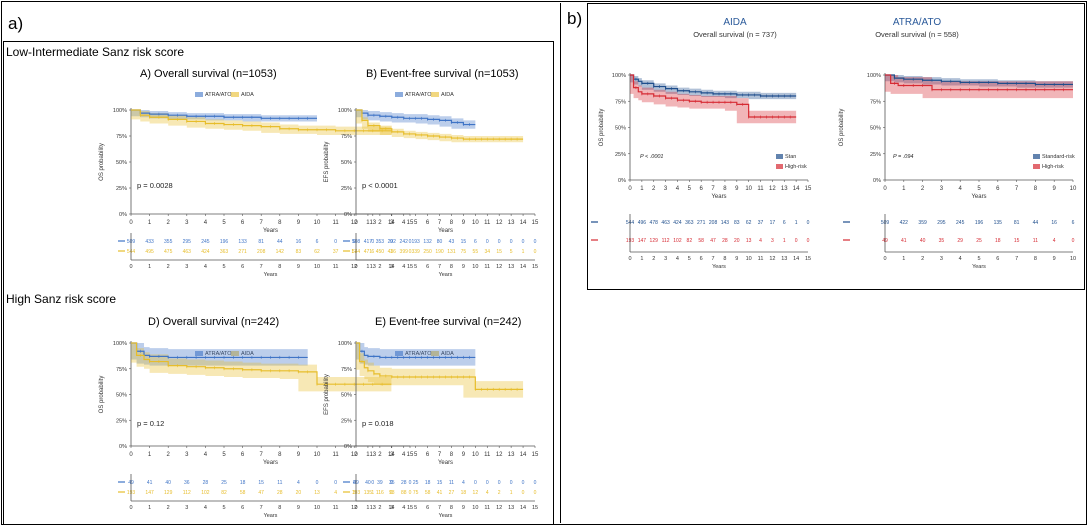 The image size is (1090, 528). Describe the element at coordinates (380, 252) in the screenshot. I see `chart-b-risk-value: 450` at that location.